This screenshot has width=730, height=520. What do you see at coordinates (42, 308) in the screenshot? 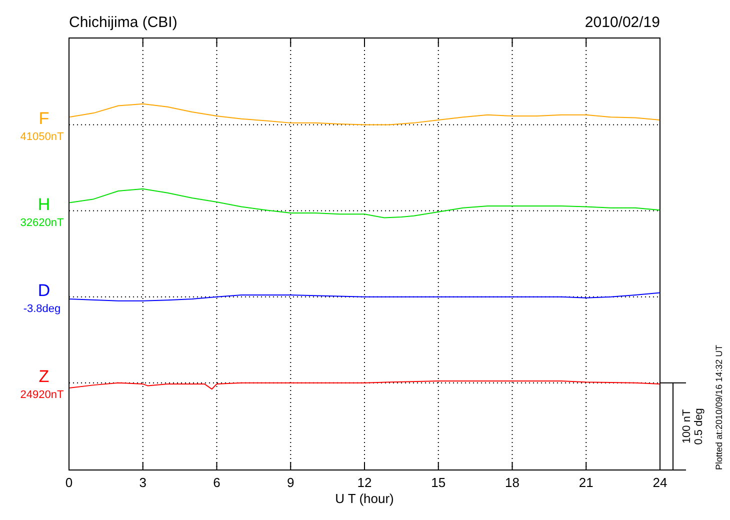
I see `ref-line-label: -3.8deg` at bounding box center [42, 308].